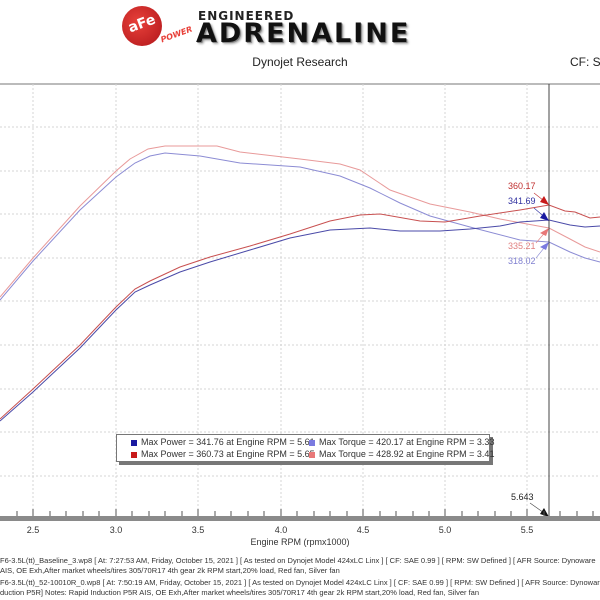  I want to click on legend-item-torque-baseline: Max Torque = 420.17 at Engine RPM = 3.33, so click(401, 442).